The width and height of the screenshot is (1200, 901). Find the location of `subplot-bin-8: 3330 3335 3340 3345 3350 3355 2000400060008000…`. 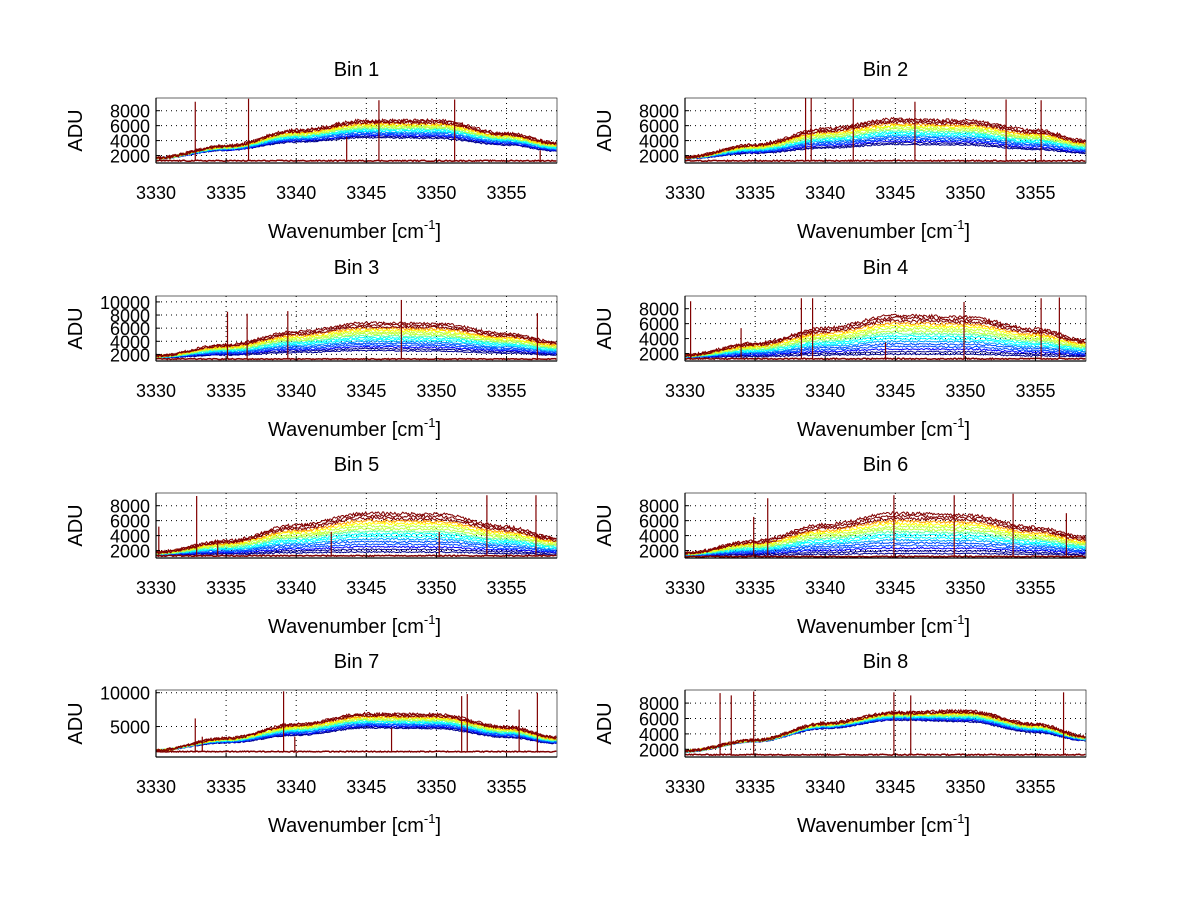

subplot-bin-8: 3330 3335 3340 3345 3350 3355 2000400060008000… is located at coordinates (840, 744).